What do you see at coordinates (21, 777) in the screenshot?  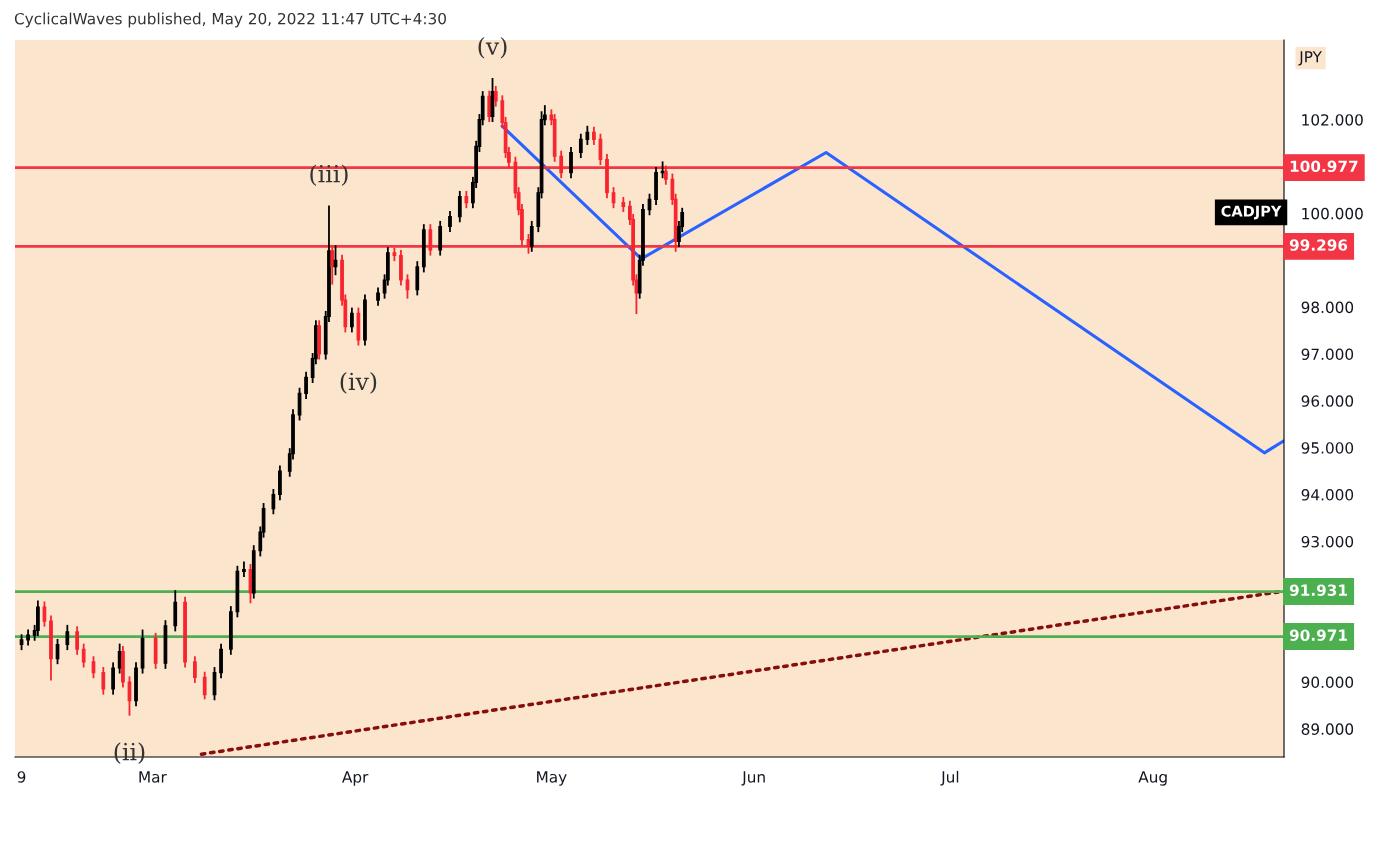 I see `x-tick-label: 9` at bounding box center [21, 777].